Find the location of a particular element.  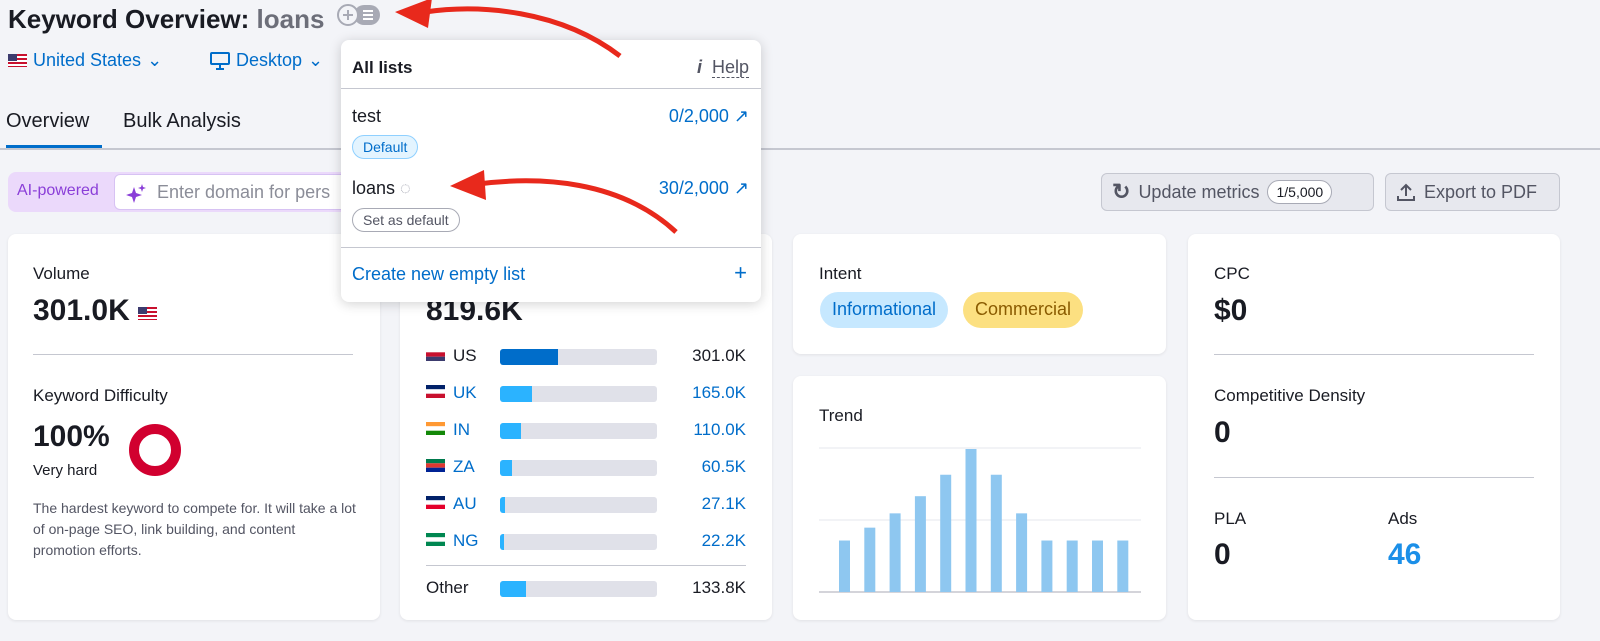

page-title: Keyword Overview: loans is located at coordinates (195, 20).